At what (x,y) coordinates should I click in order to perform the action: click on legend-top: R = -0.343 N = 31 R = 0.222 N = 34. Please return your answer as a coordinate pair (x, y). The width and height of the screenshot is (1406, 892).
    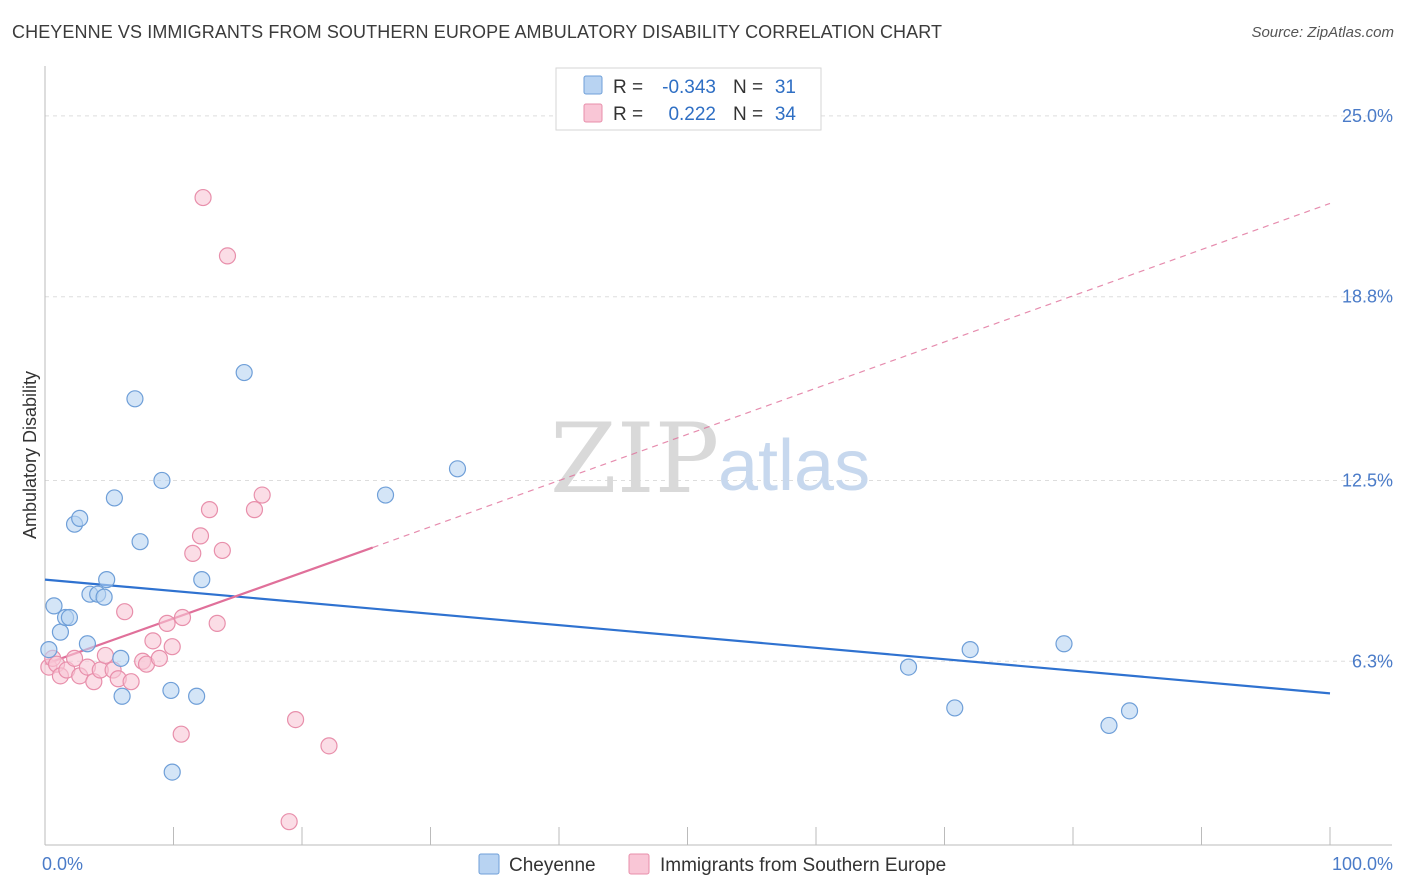
    Looking at the image, I should click on (688, 99).